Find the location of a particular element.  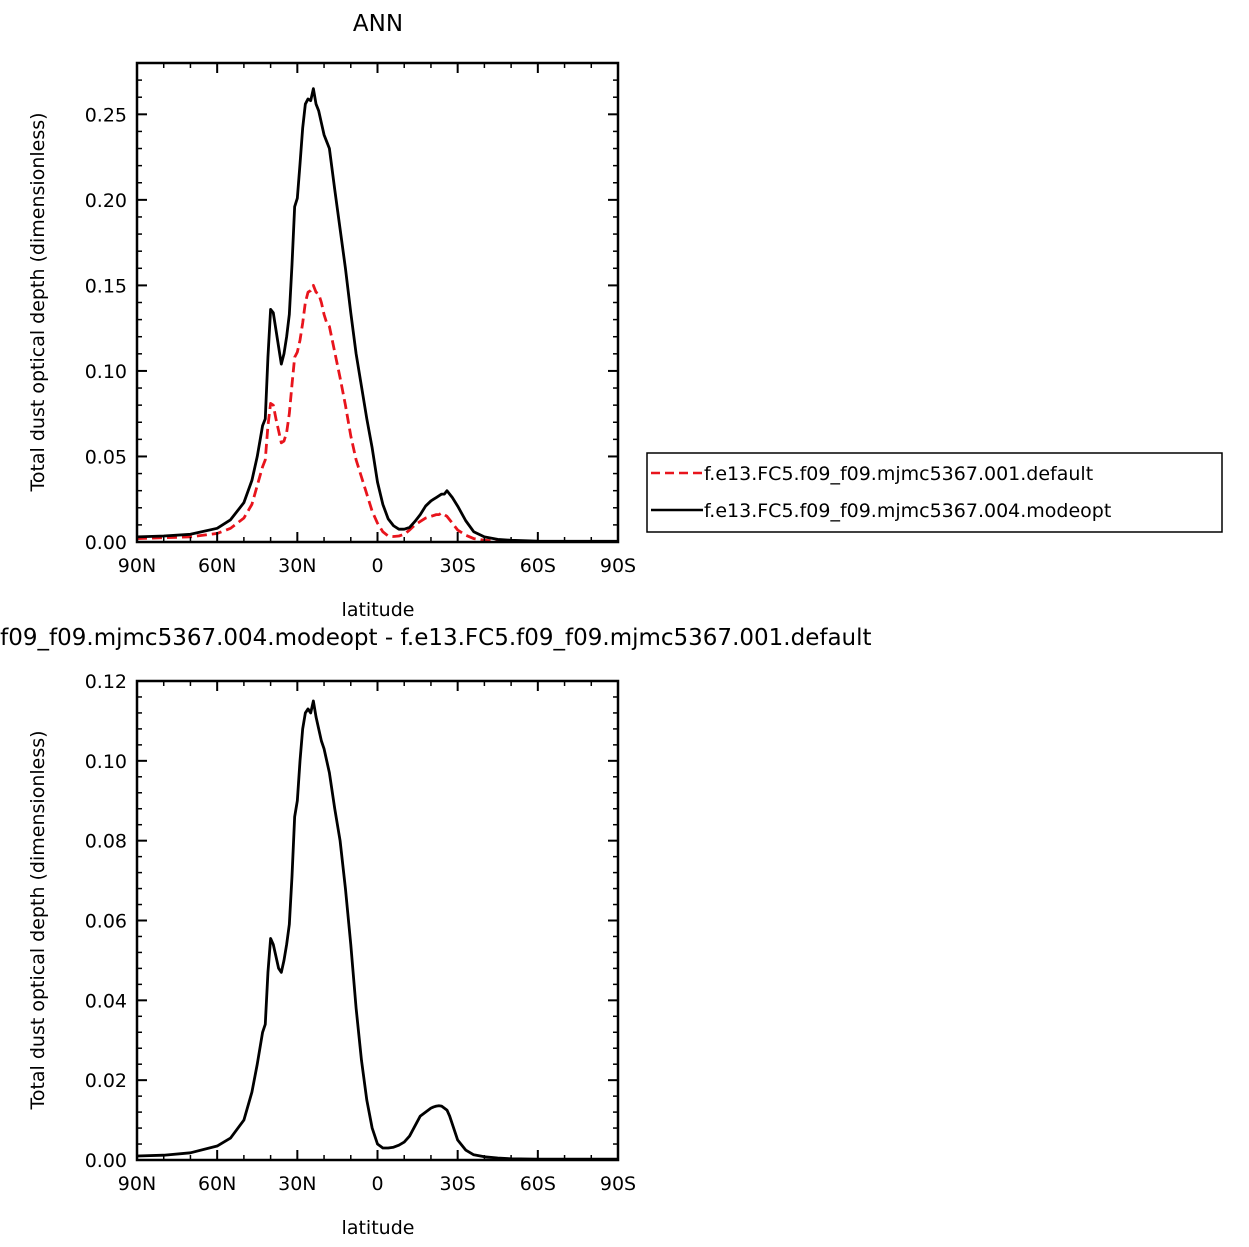

legend-label-default: f.e13.FC5.f09_f09.mjmc5367.001.default is located at coordinates (898, 474).